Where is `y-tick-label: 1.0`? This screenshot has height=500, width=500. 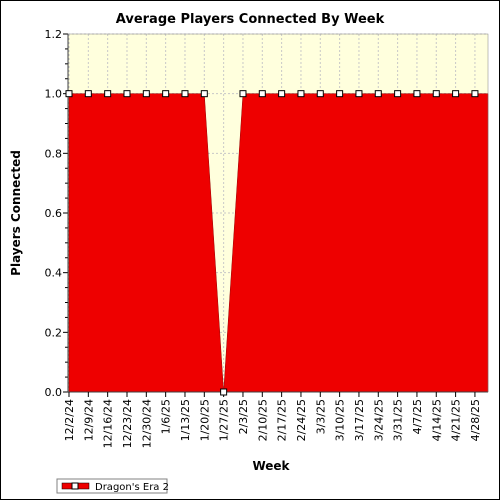 y-tick-label: 1.0 is located at coordinates (54, 94).